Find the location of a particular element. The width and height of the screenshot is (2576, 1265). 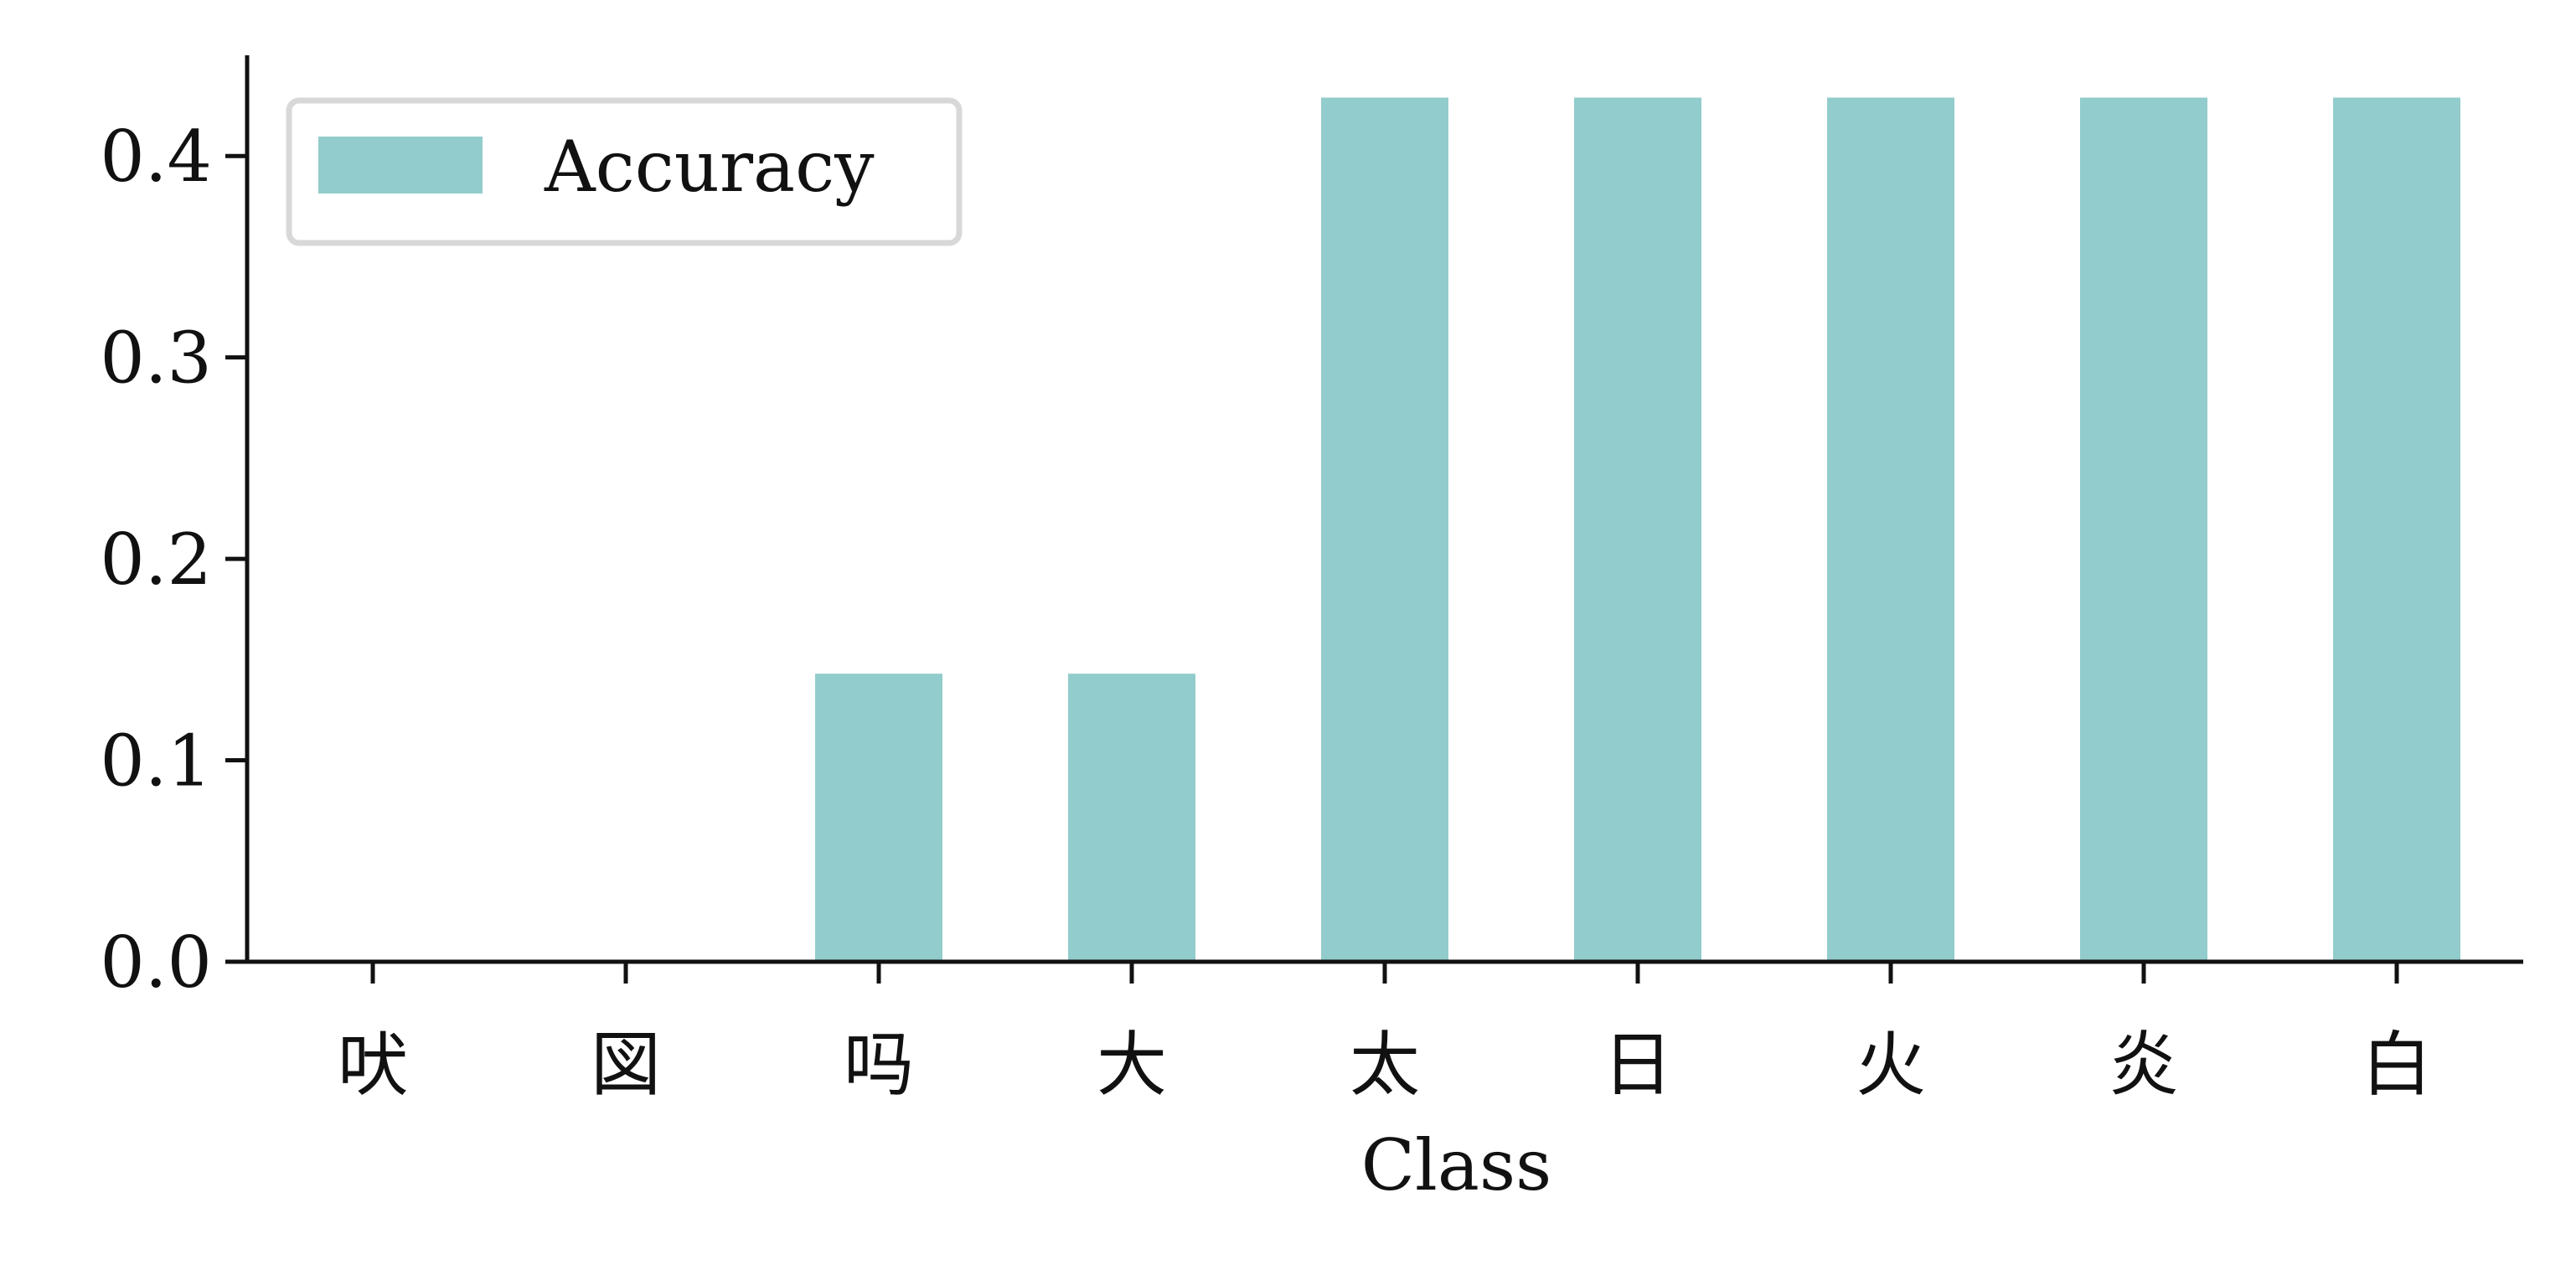

x-tick-label: 吗 is located at coordinates (879, 1065).